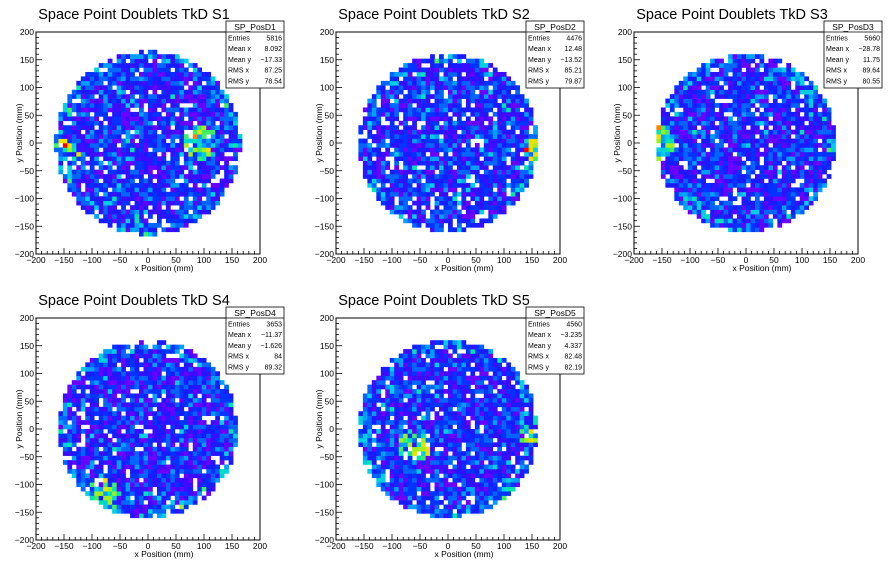 This screenshot has width=896, height=574. I want to click on y-tick-label: −200, so click(24, 254).